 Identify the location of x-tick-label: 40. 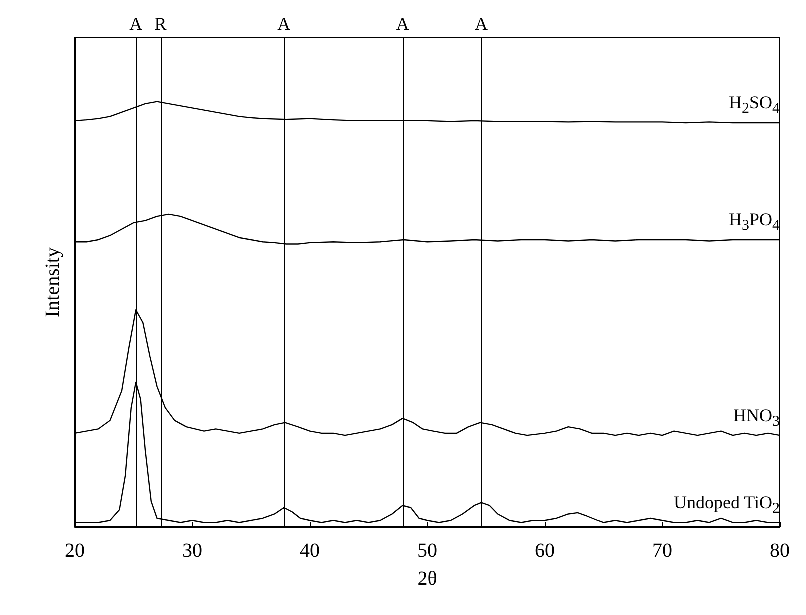
(310, 551).